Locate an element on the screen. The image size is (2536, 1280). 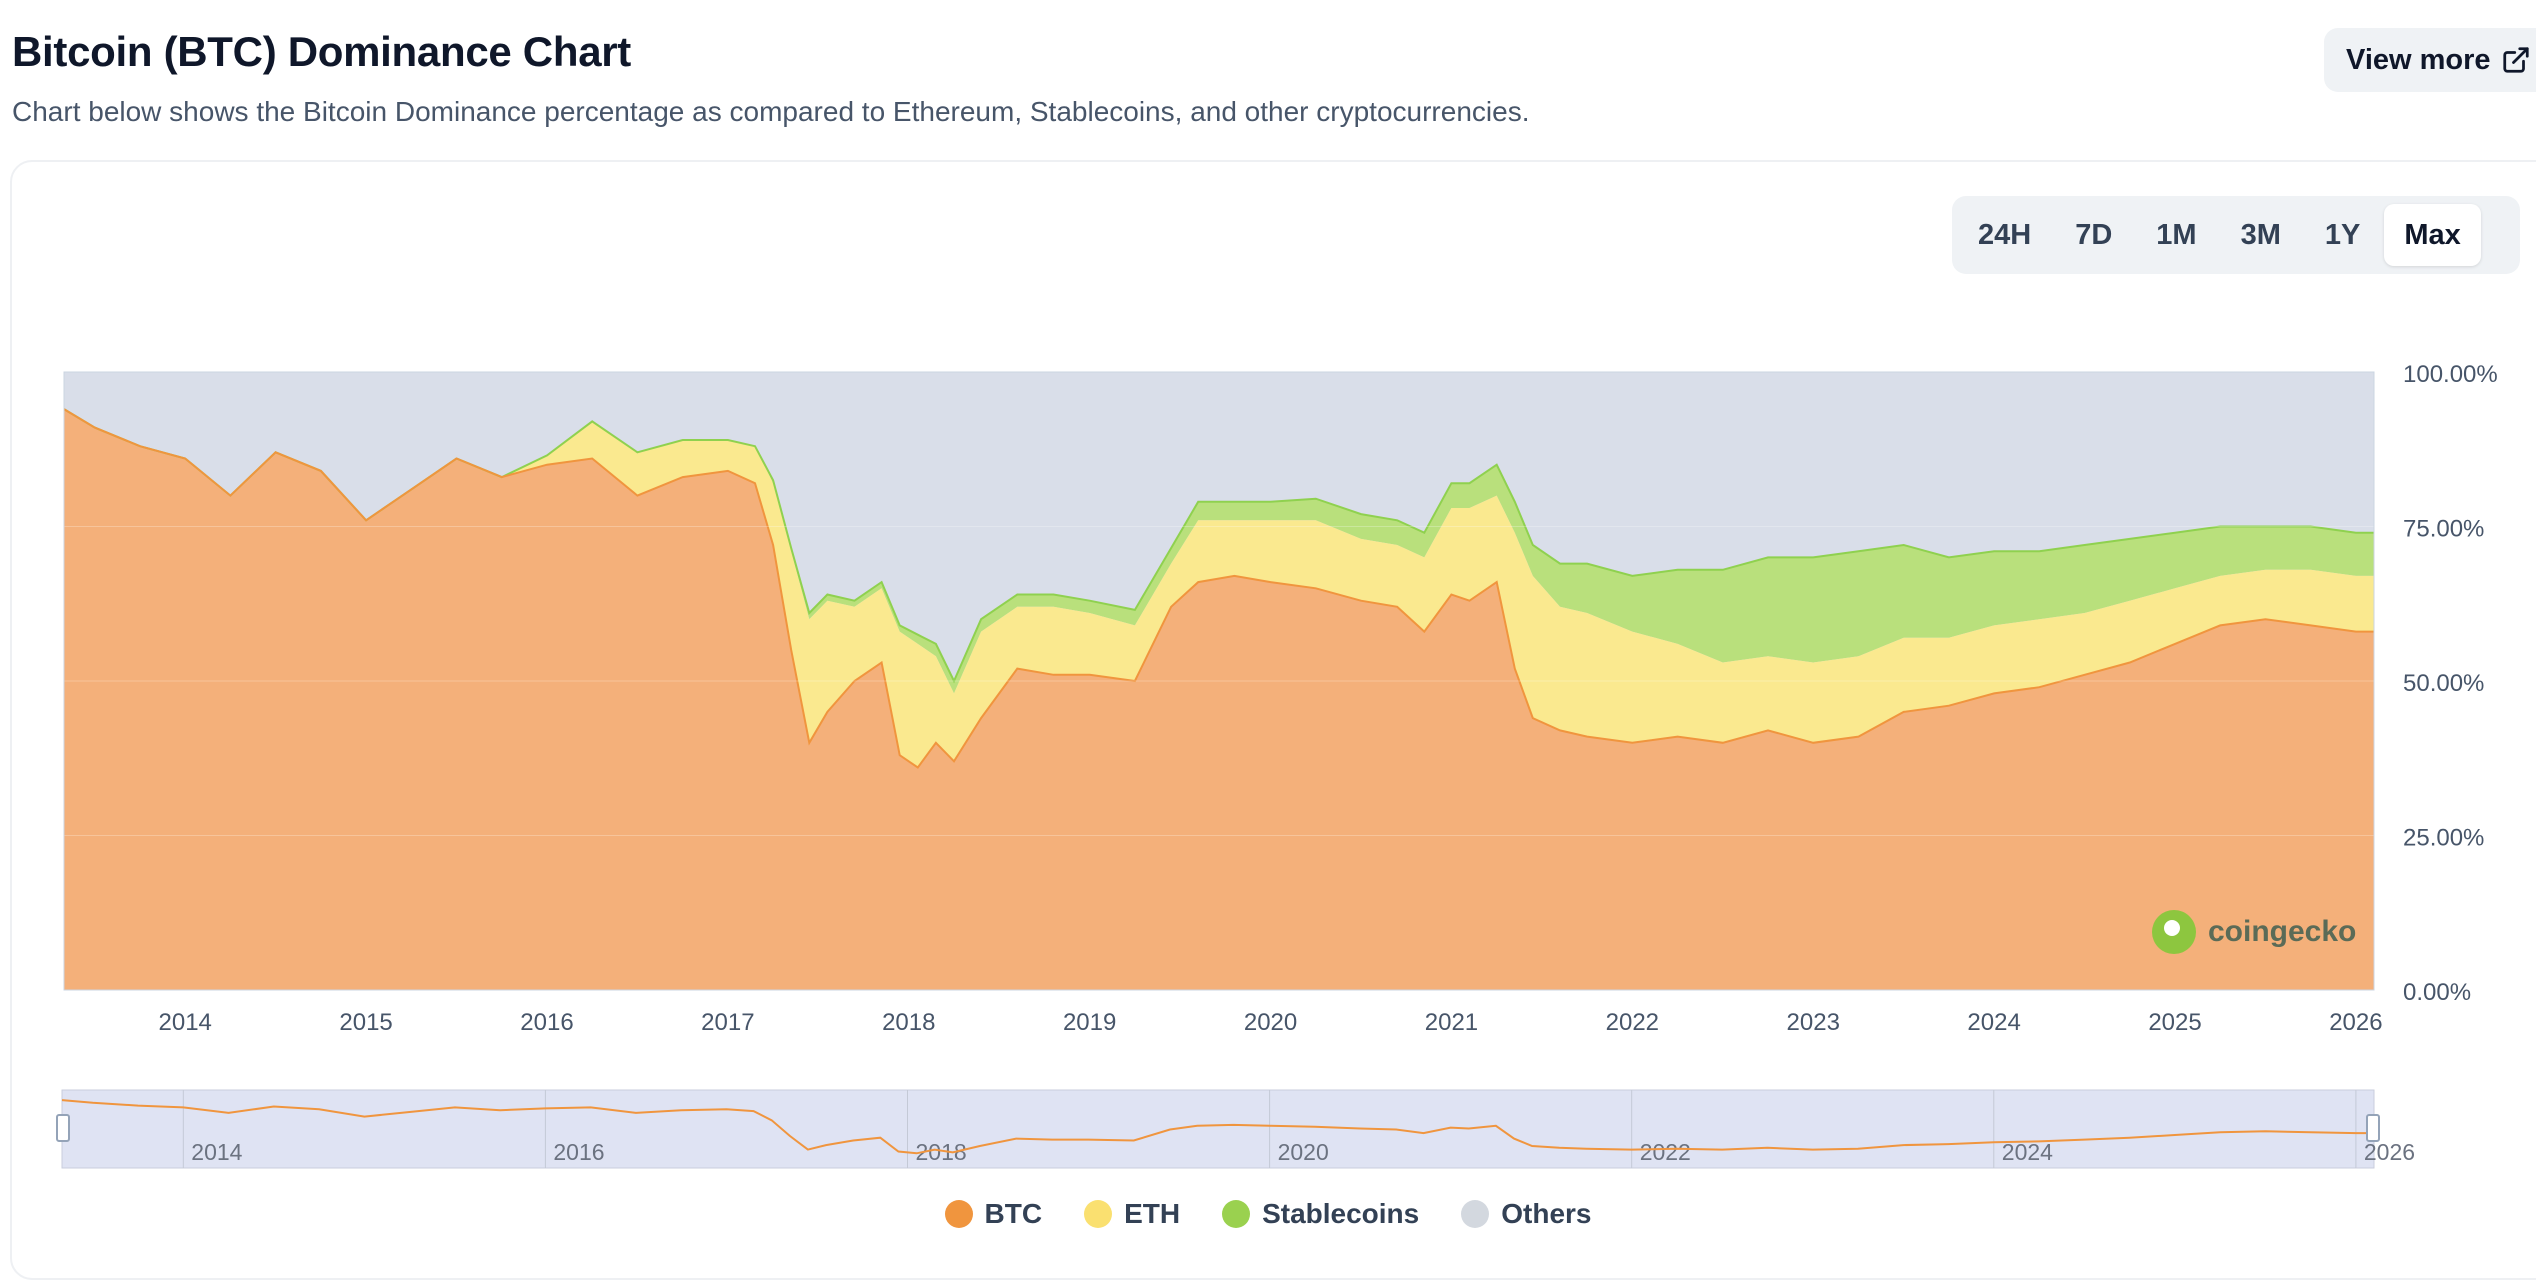
x-tick-label: 2021 is located at coordinates (1451, 1022).